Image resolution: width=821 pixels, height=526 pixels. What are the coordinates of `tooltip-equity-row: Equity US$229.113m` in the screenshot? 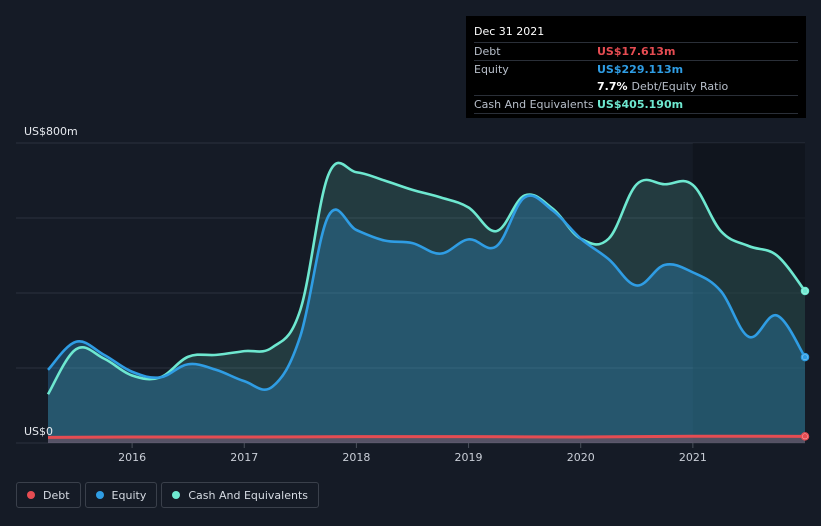 It's located at (636, 69).